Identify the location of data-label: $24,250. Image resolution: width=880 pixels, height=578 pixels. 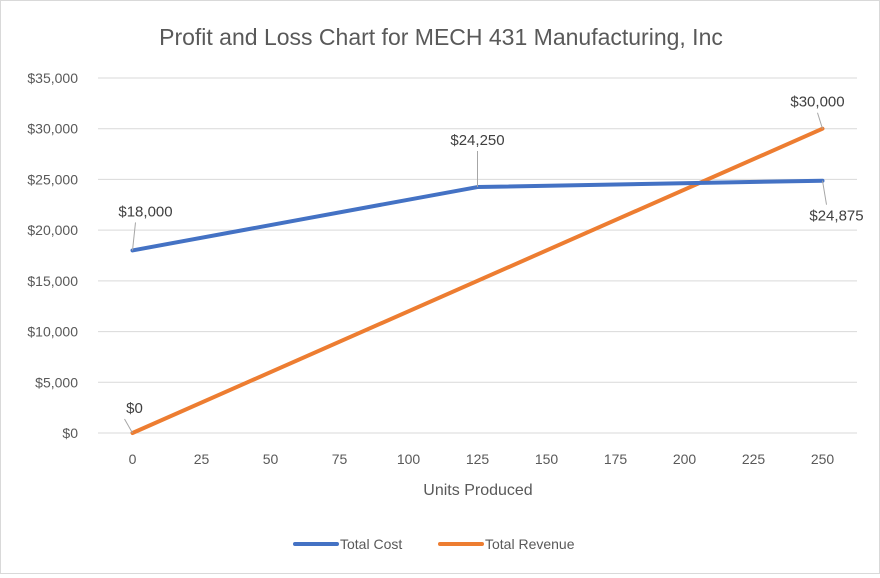
(477, 140).